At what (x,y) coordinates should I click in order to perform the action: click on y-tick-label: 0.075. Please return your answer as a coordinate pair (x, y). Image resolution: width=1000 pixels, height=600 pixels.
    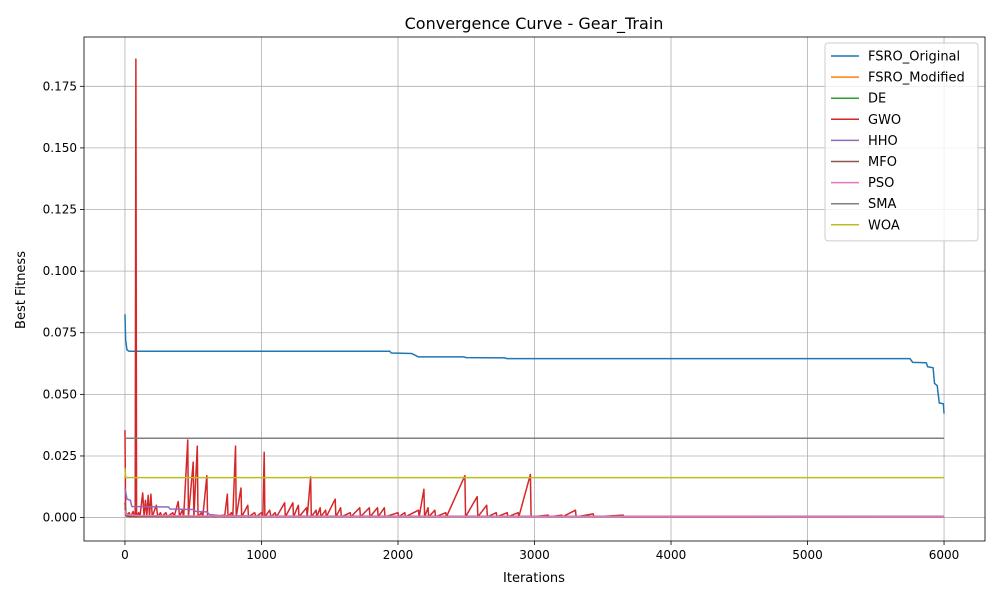
    Looking at the image, I should click on (60, 333).